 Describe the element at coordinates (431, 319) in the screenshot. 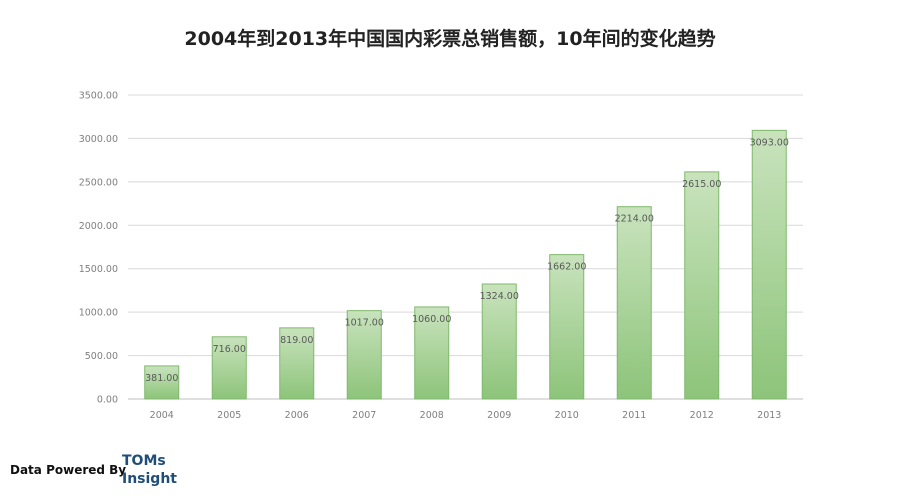

I see `data-label-2008: 1060.00` at that location.